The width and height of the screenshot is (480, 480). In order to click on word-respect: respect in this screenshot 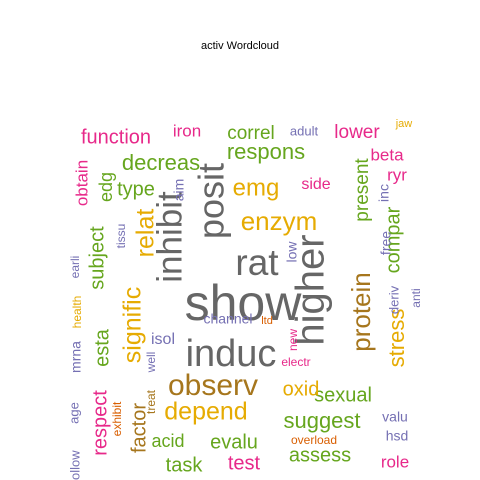, I will do `click(100, 423)`.